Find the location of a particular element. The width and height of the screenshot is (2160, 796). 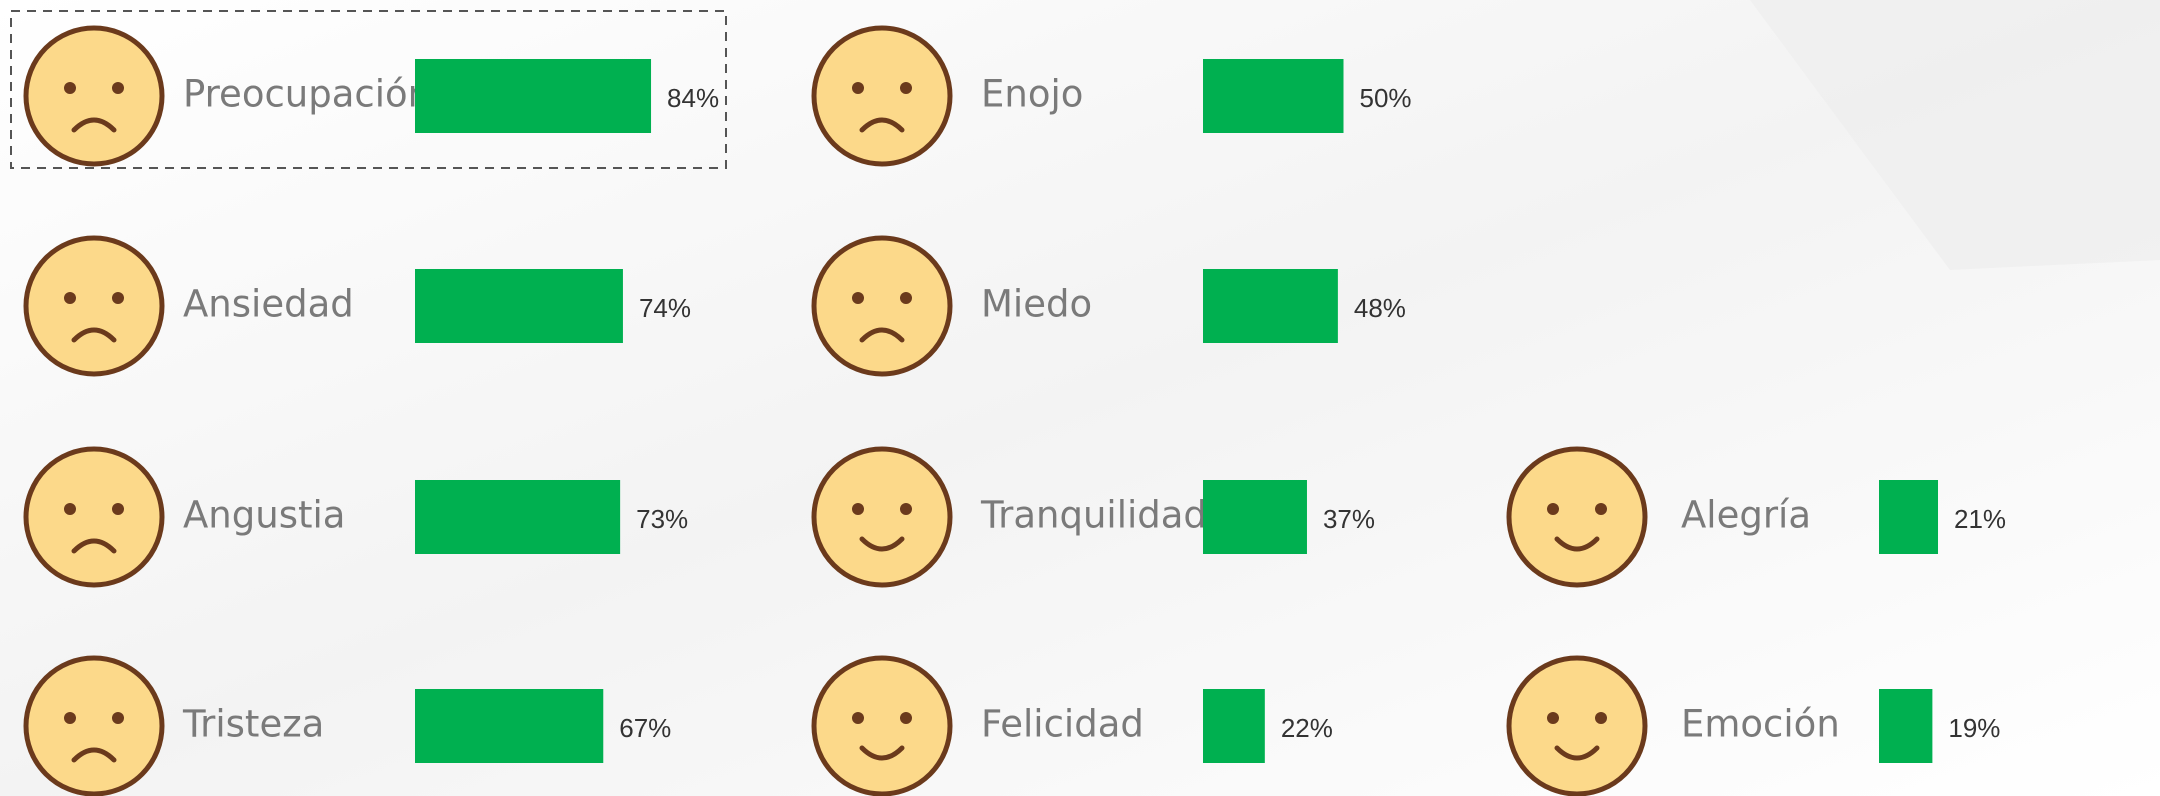

value-label: 22% is located at coordinates (1307, 728).